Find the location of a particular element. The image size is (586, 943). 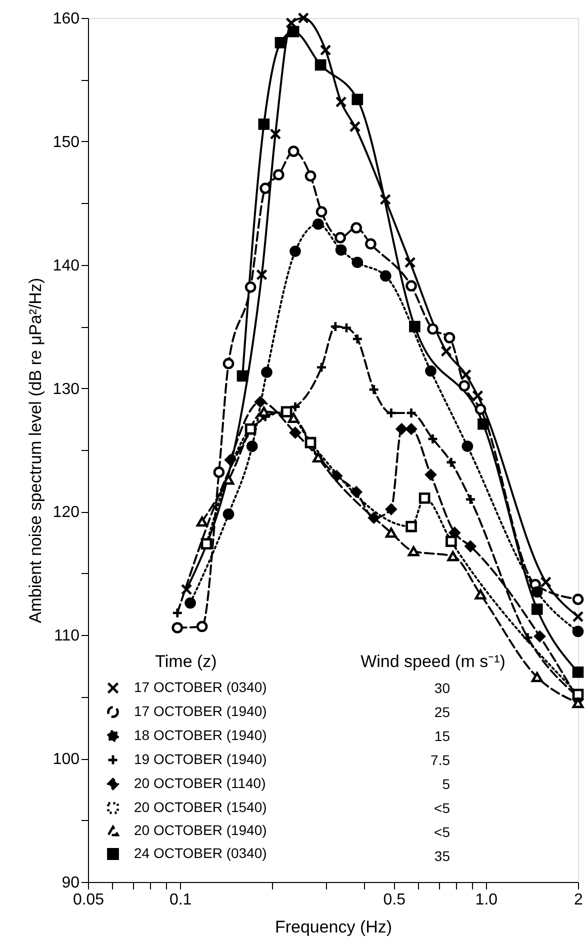

x-tick-label: 0.1 is located at coordinates (180, 900).